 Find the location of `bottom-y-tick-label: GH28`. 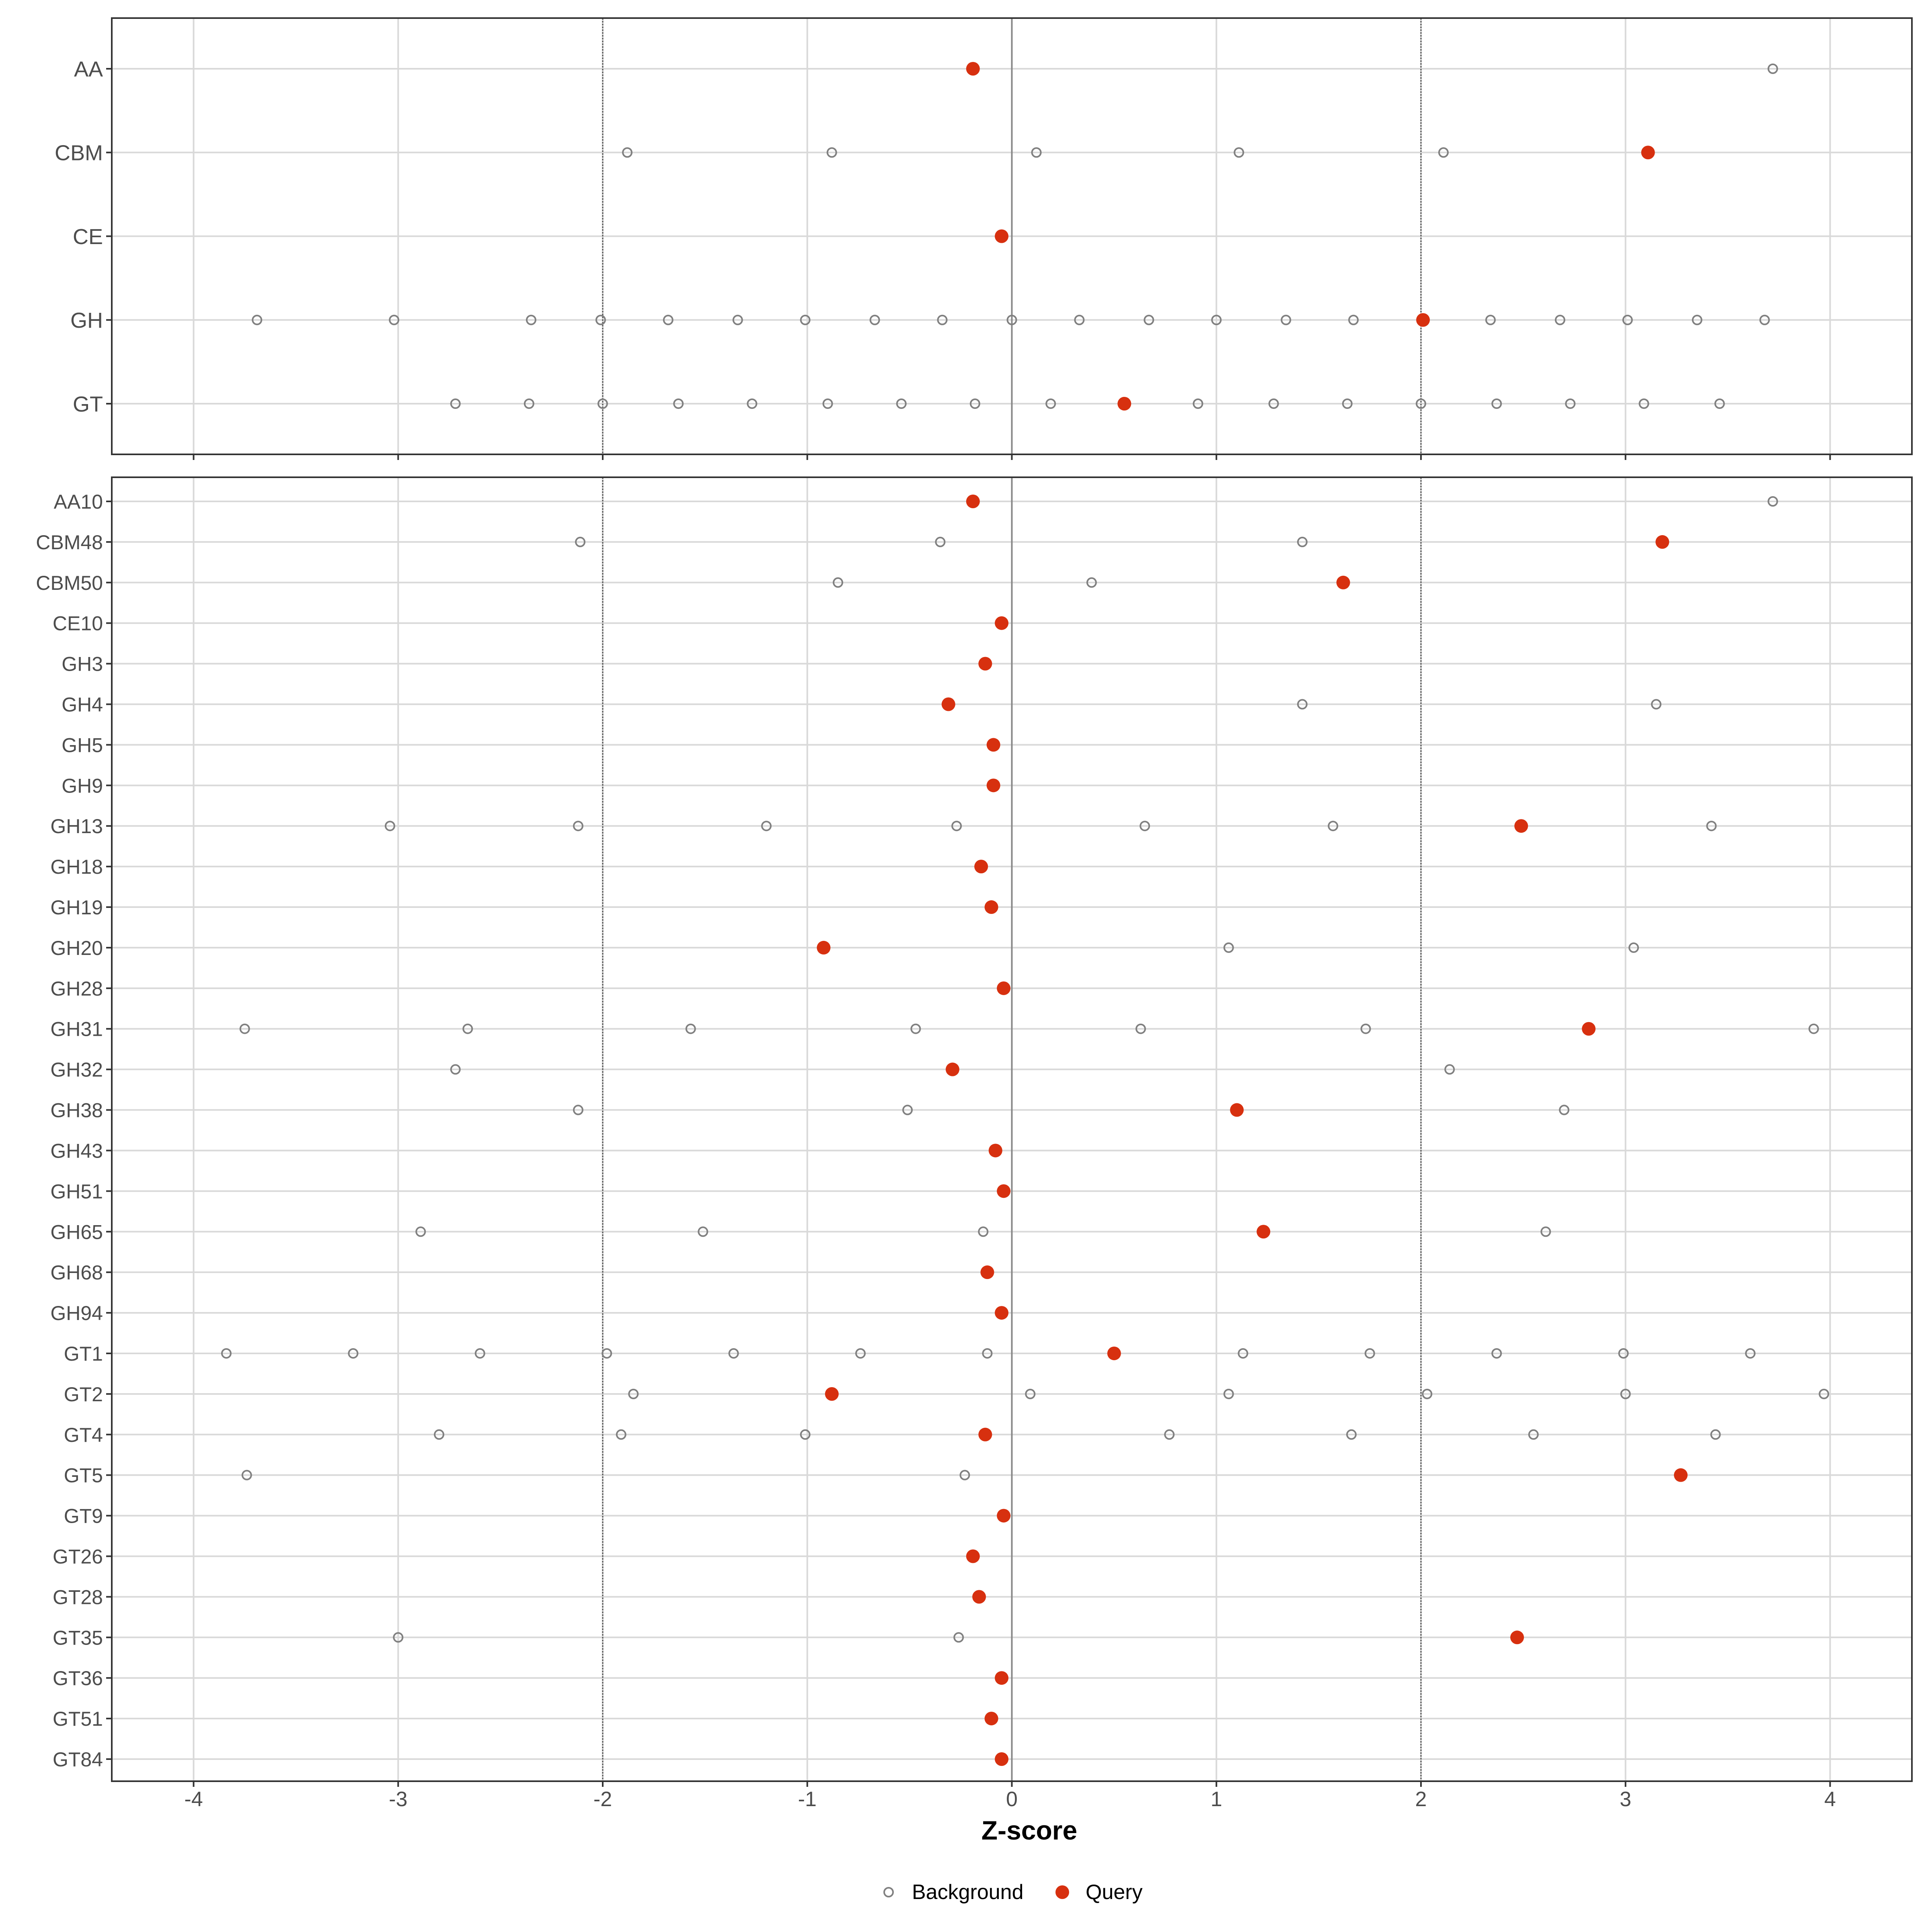

bottom-y-tick-label: GH28 is located at coordinates (76, 988).